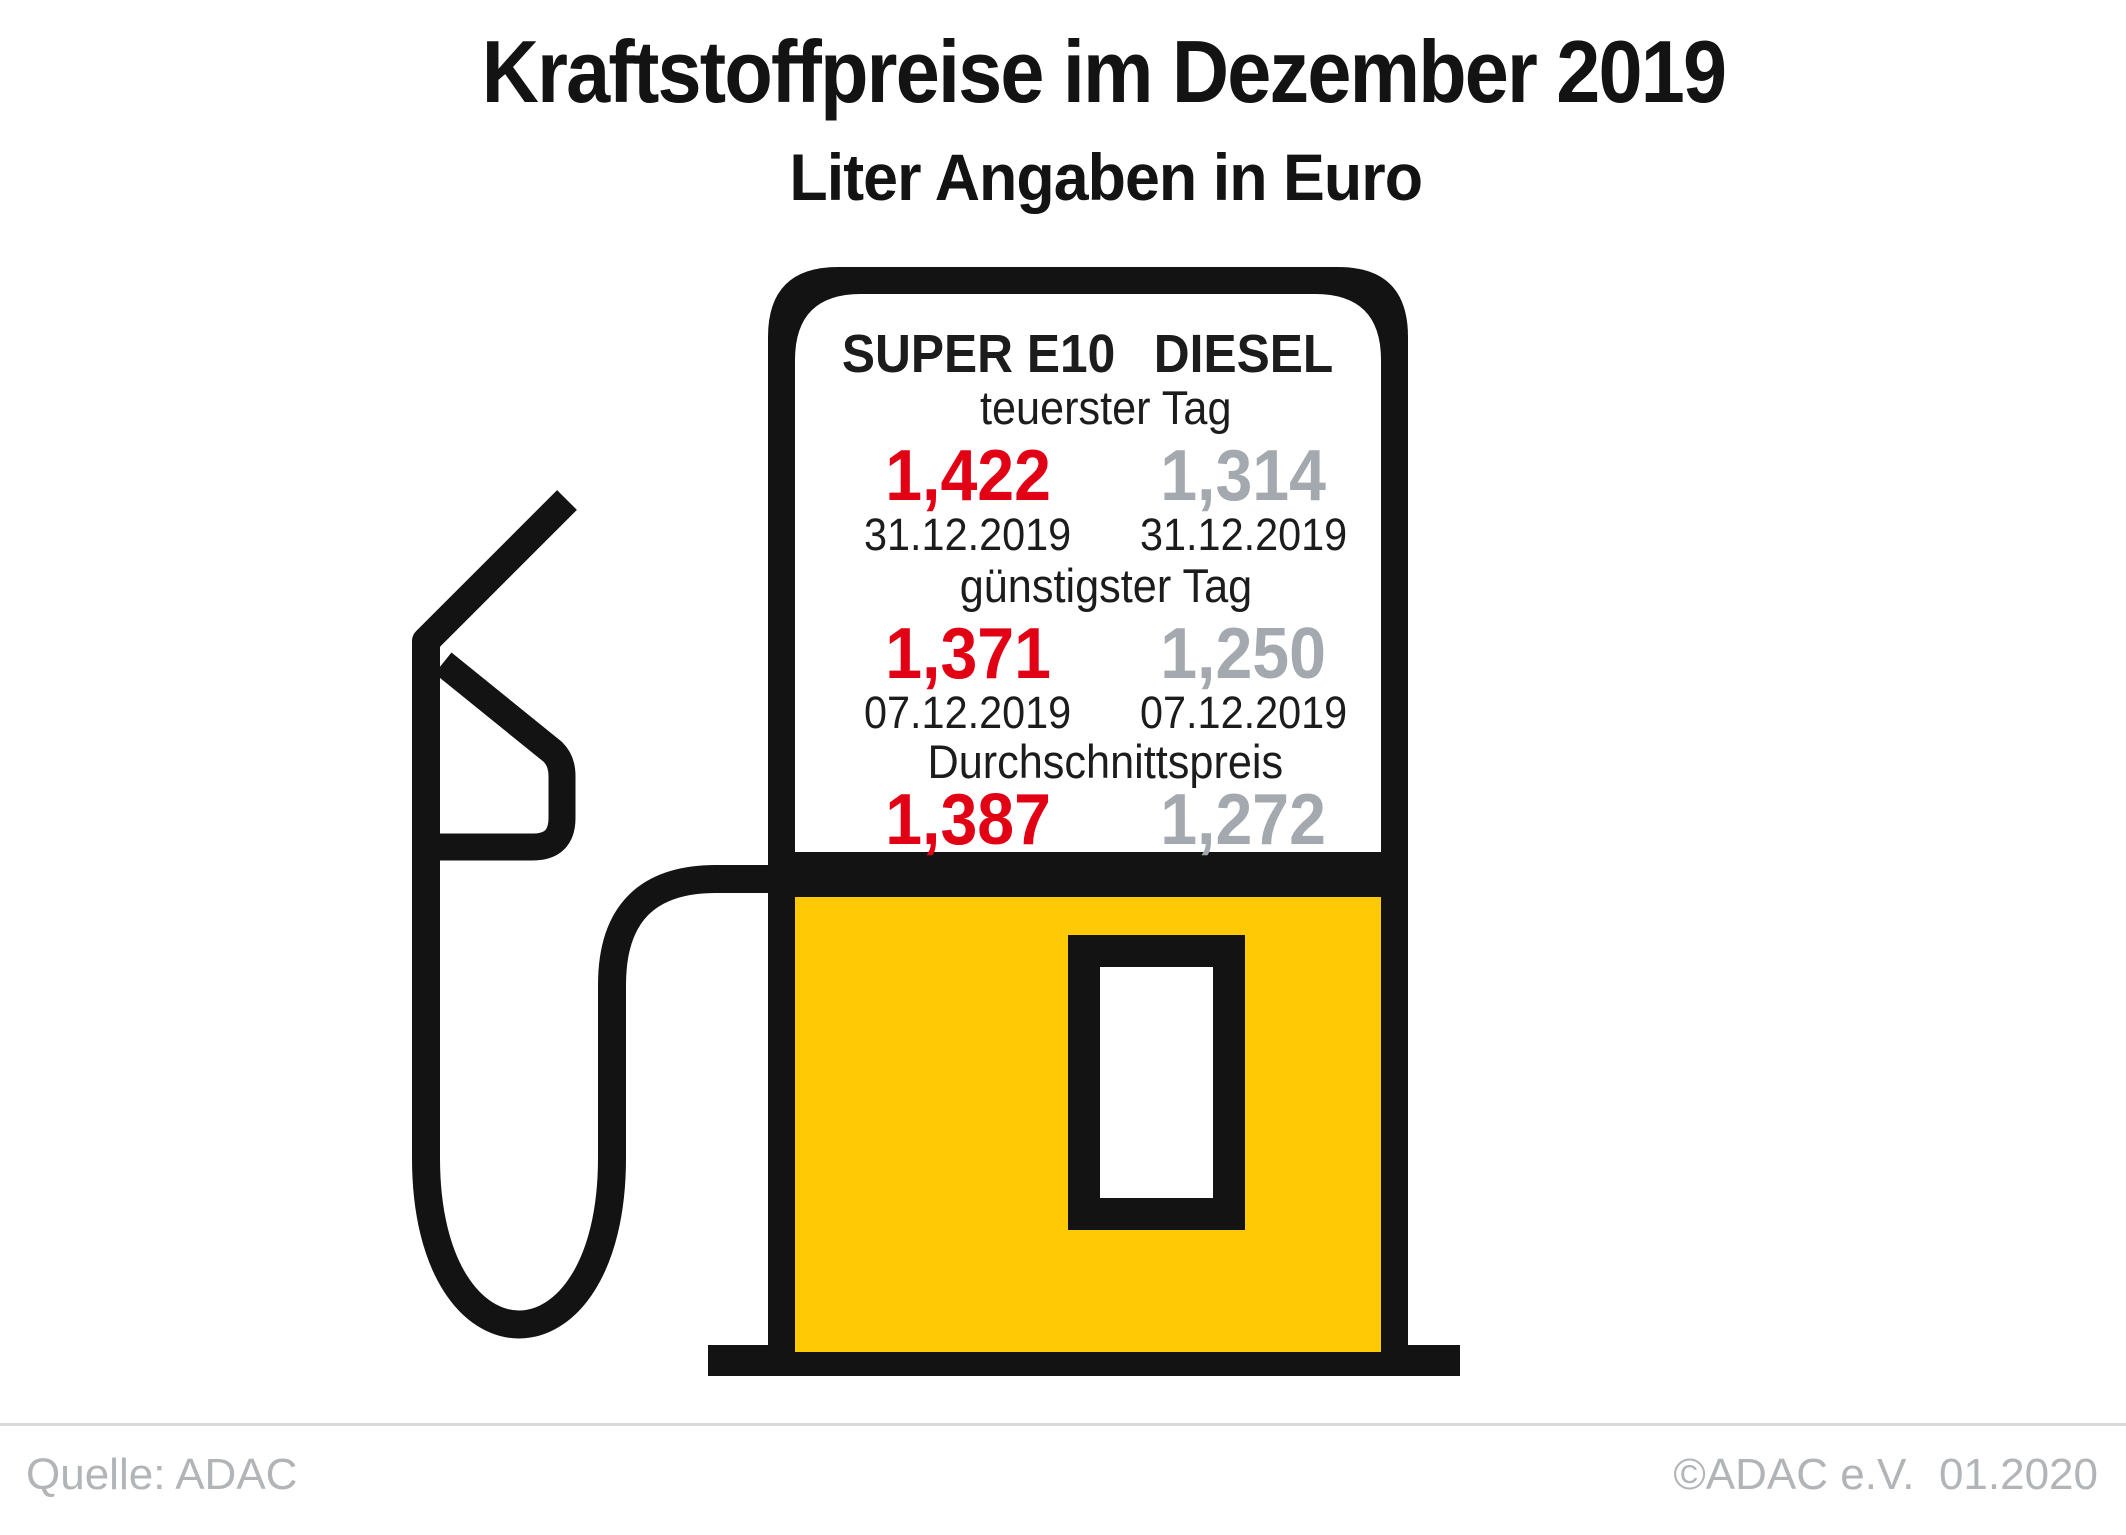  Describe the element at coordinates (968, 712) in the screenshot. I see `date-super-e10-min: 07.12.2019` at that location.